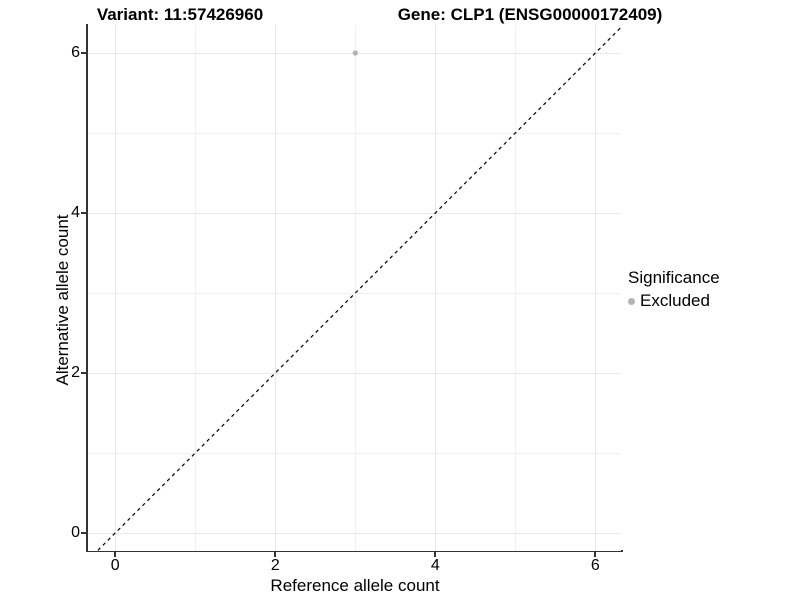  What do you see at coordinates (595, 565) in the screenshot?
I see `x-tick-label: 6` at bounding box center [595, 565].